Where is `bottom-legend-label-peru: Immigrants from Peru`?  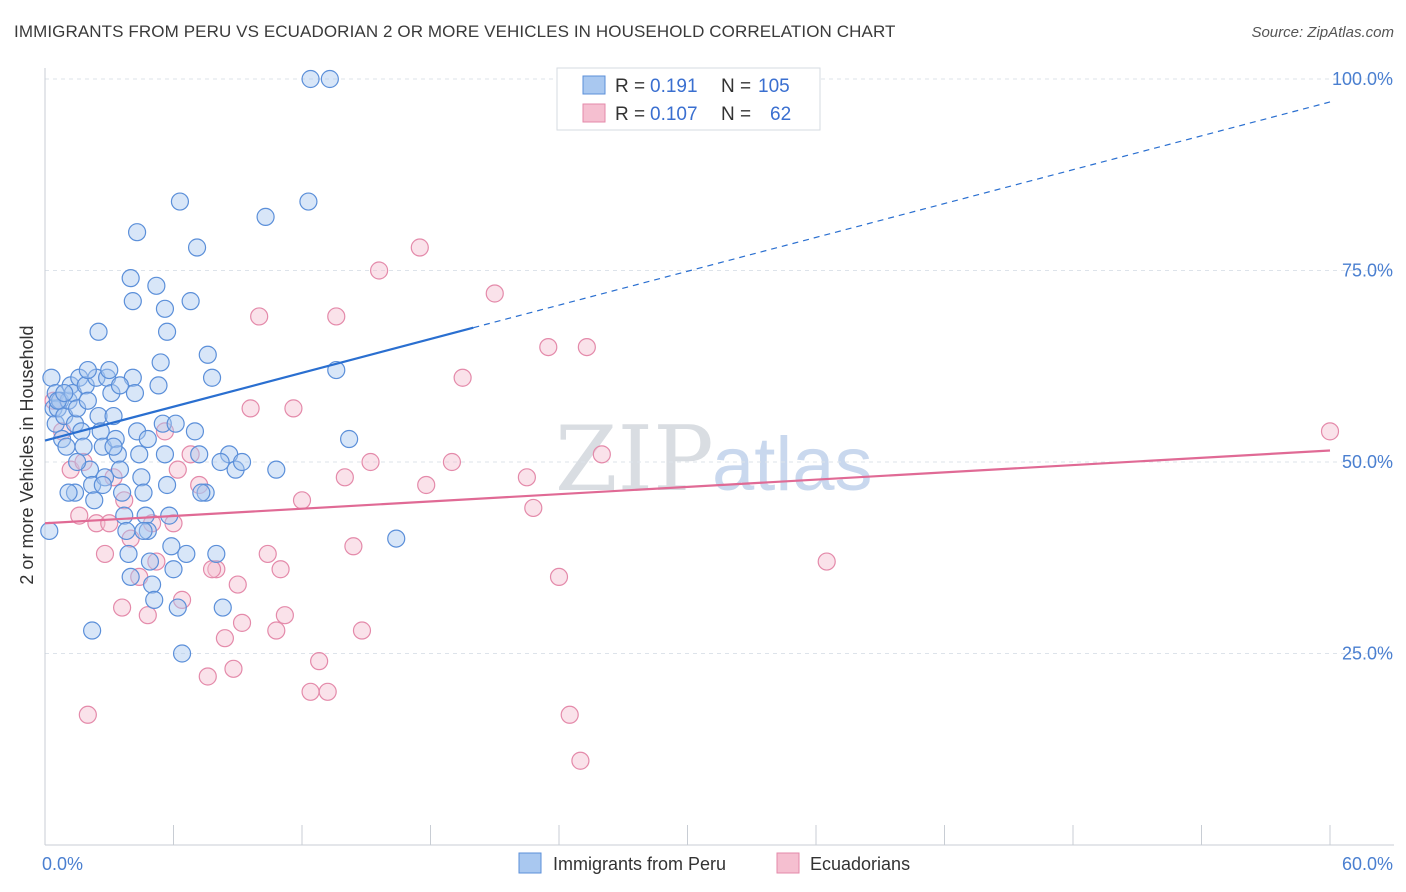 bottom-legend-label-peru: Immigrants from Peru is located at coordinates (639, 864).